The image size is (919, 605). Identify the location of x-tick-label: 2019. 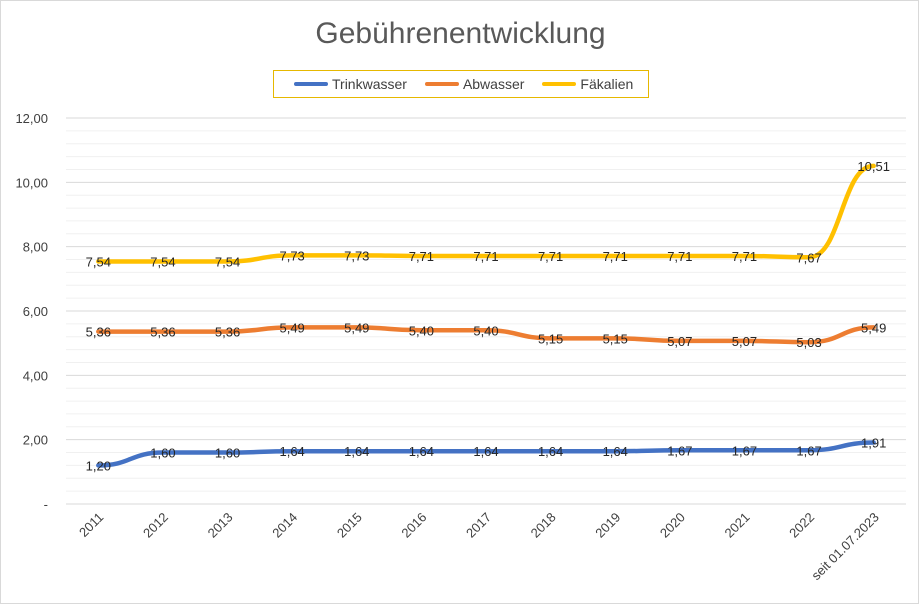
(607, 525).